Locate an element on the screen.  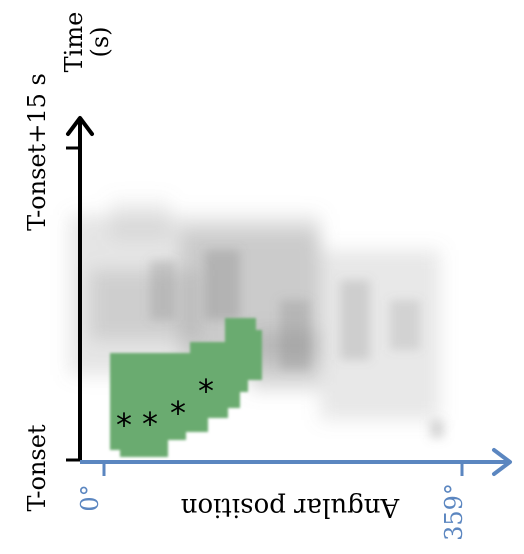
time-axis-title: Time is located at coordinates (74, 42).